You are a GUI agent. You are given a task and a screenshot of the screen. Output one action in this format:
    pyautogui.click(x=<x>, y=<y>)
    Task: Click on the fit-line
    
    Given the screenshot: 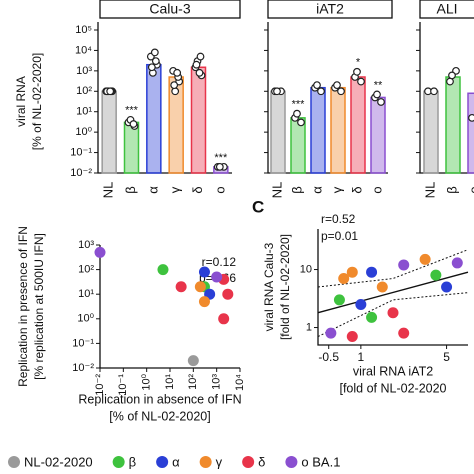 What is the action you would take?
    pyautogui.click(x=393, y=292)
    